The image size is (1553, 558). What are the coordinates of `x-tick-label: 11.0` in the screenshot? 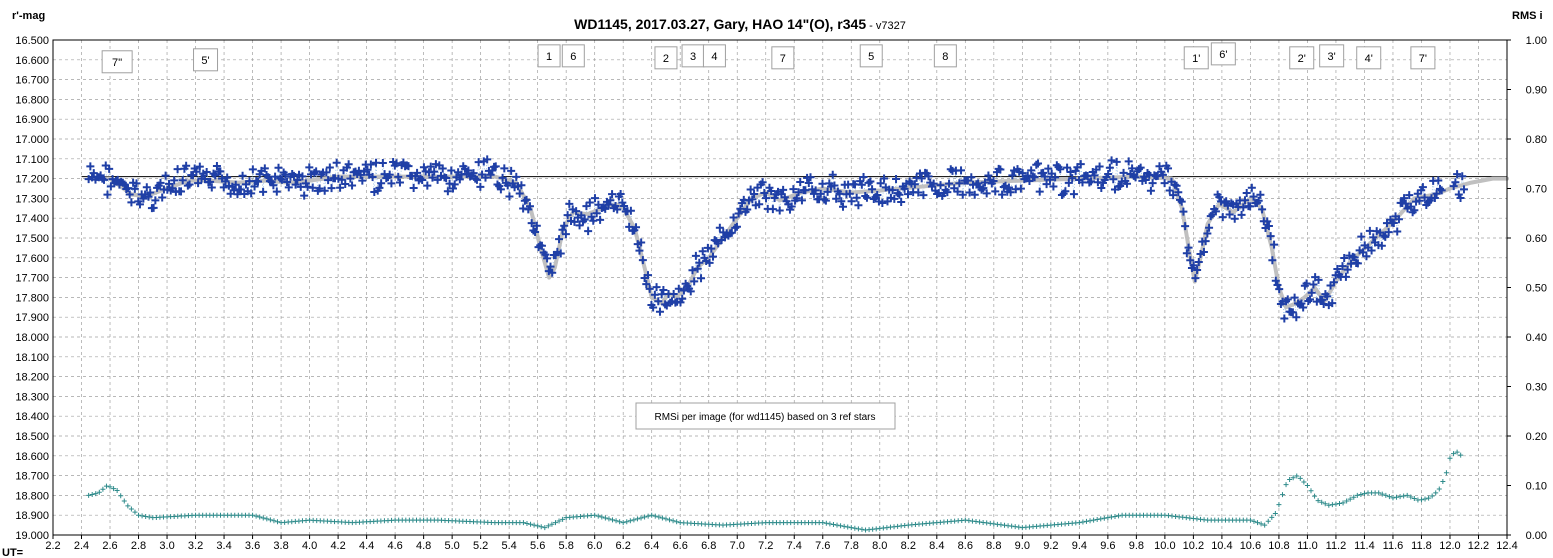 It's located at (1307, 546).